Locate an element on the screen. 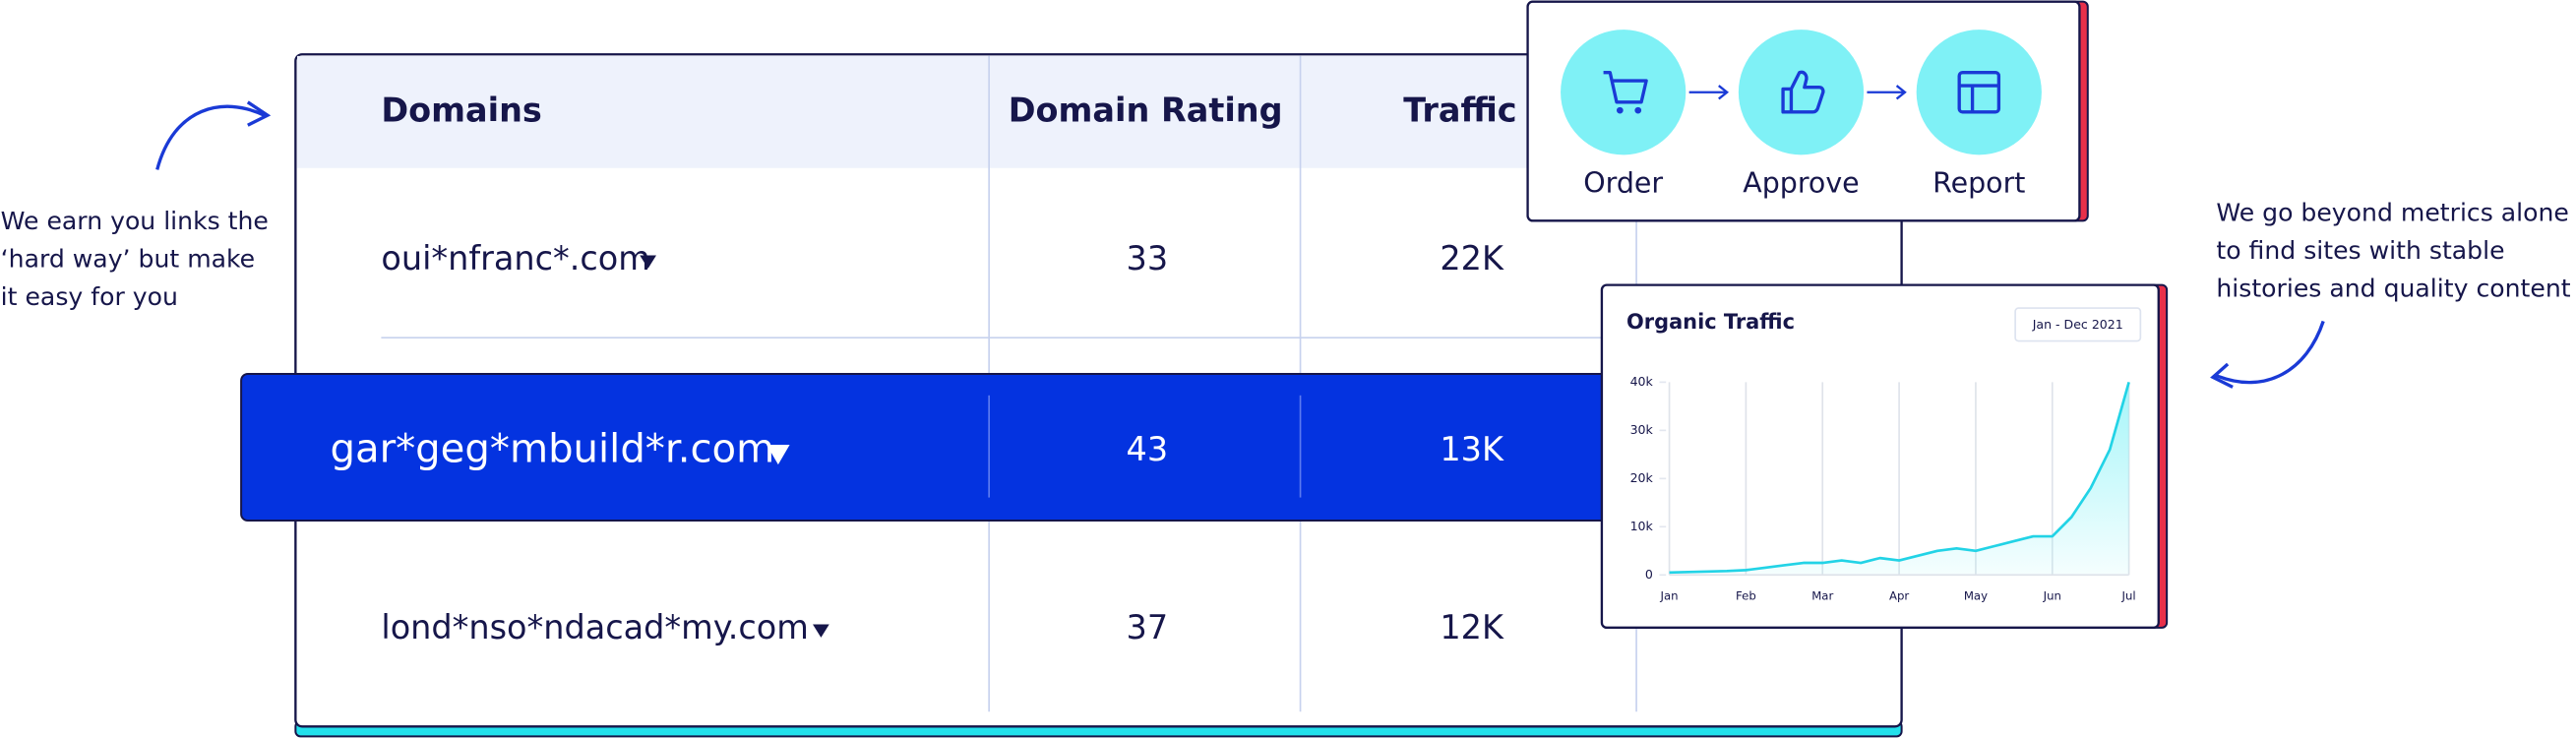 The image size is (2576, 738). y-tick-label: 0 is located at coordinates (1649, 574).